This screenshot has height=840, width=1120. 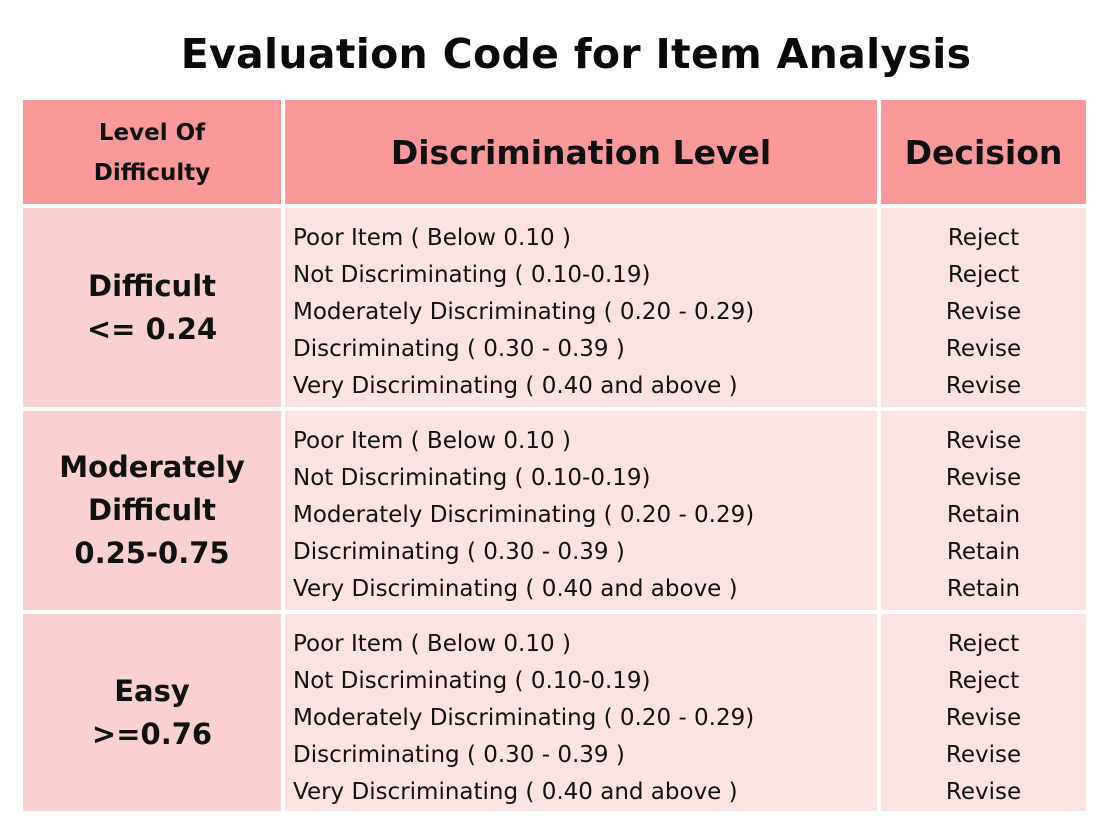 What do you see at coordinates (152, 712) in the screenshot?
I see `row-easy-level: Easy >=0.76` at bounding box center [152, 712].